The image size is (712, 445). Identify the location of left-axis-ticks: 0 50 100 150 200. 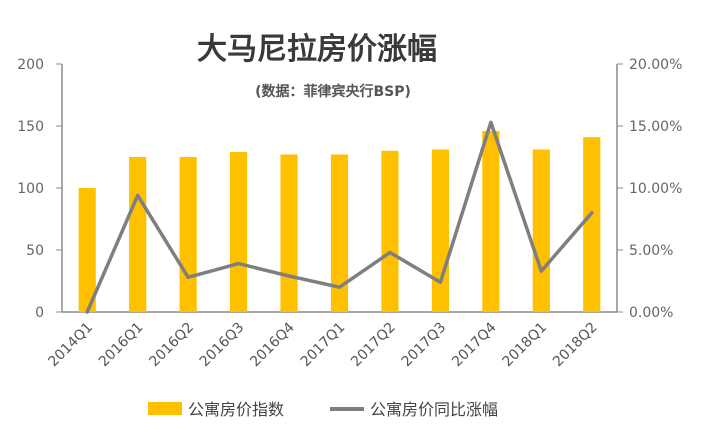
(39, 189).